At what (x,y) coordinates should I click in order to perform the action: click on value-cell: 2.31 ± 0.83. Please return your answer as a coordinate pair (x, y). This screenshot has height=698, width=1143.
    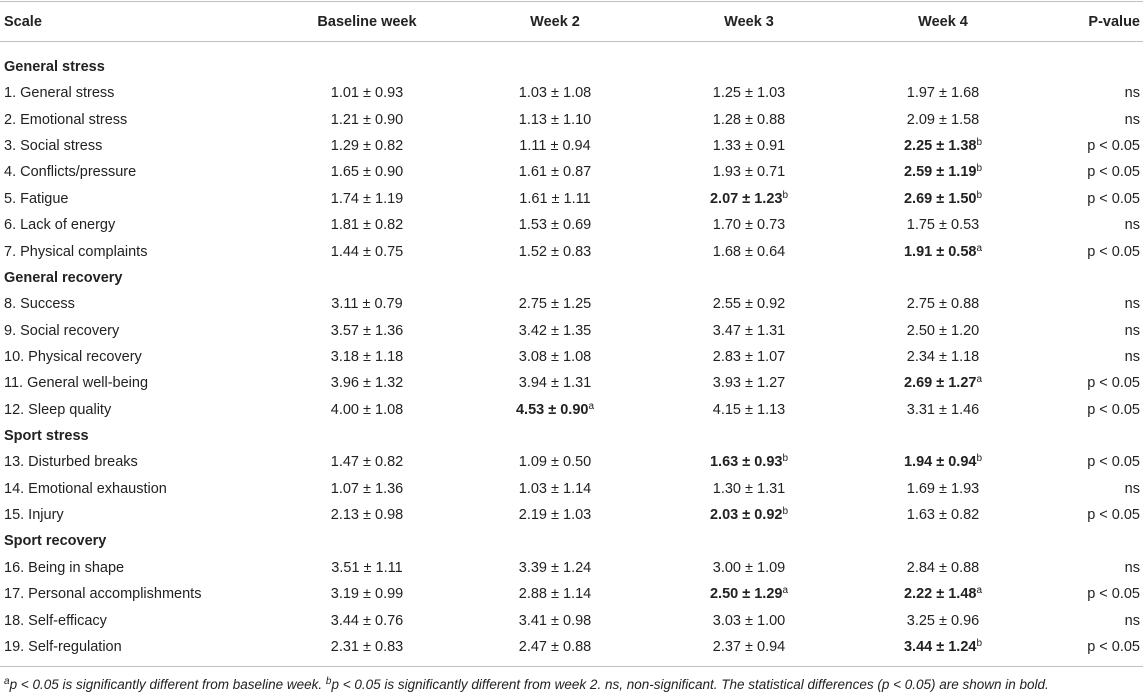
    Looking at the image, I should click on (367, 646).